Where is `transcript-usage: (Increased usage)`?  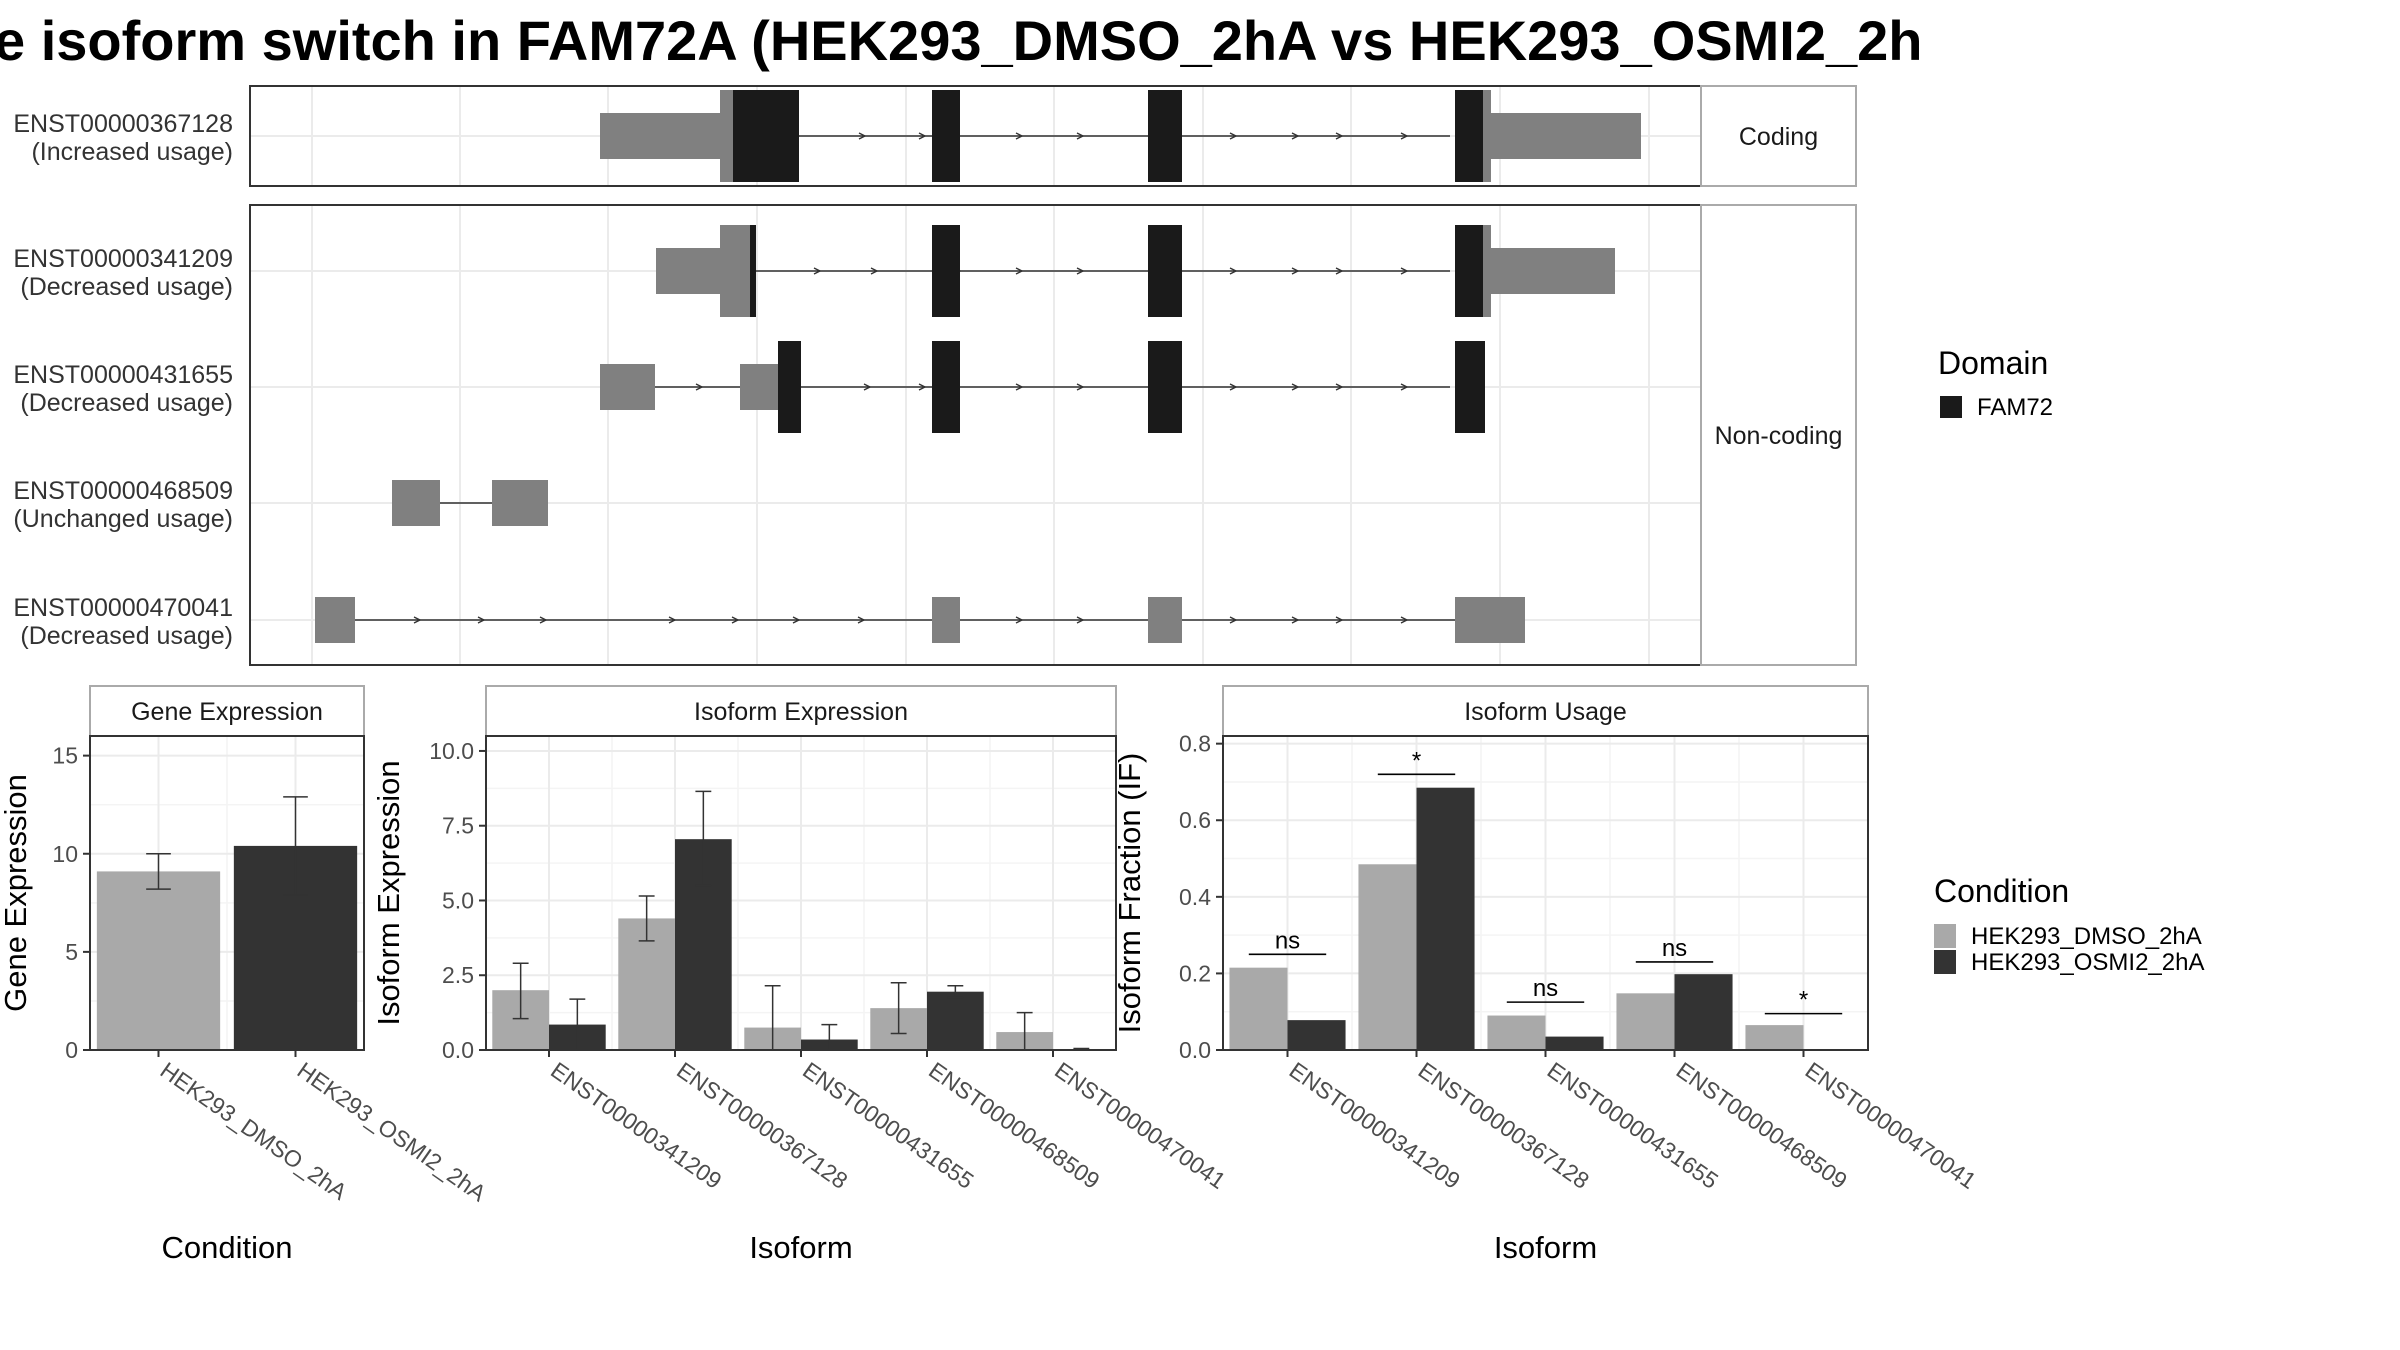
transcript-usage: (Increased usage) is located at coordinates (132, 152).